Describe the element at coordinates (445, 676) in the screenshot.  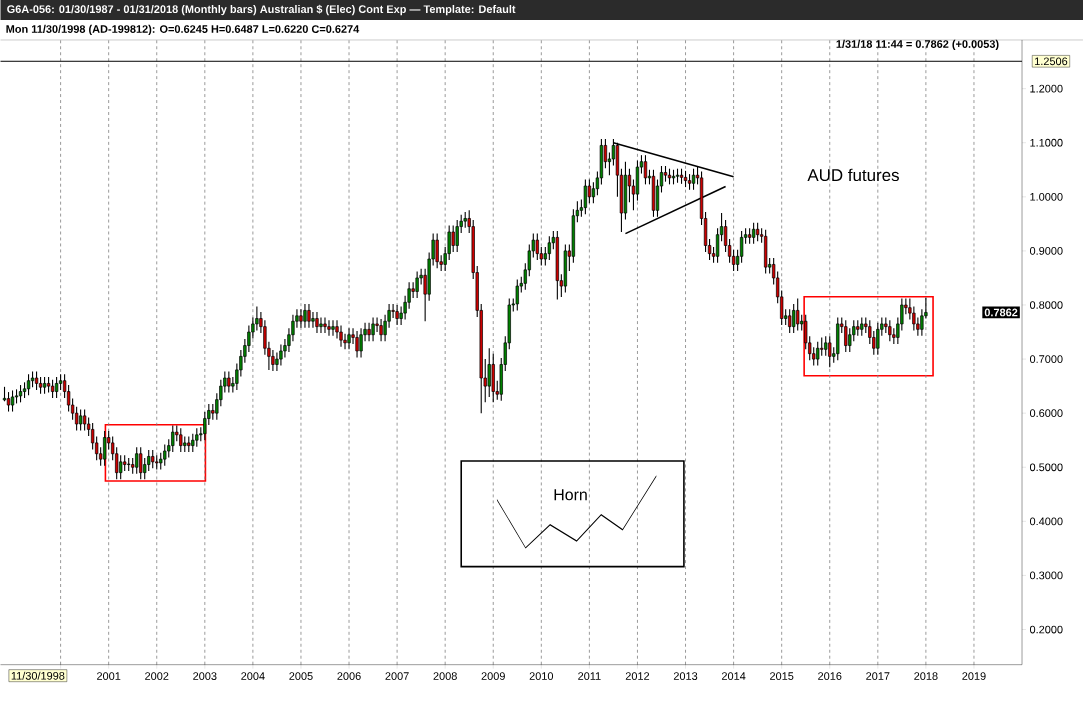
I see `x-tick-label: 2008` at that location.